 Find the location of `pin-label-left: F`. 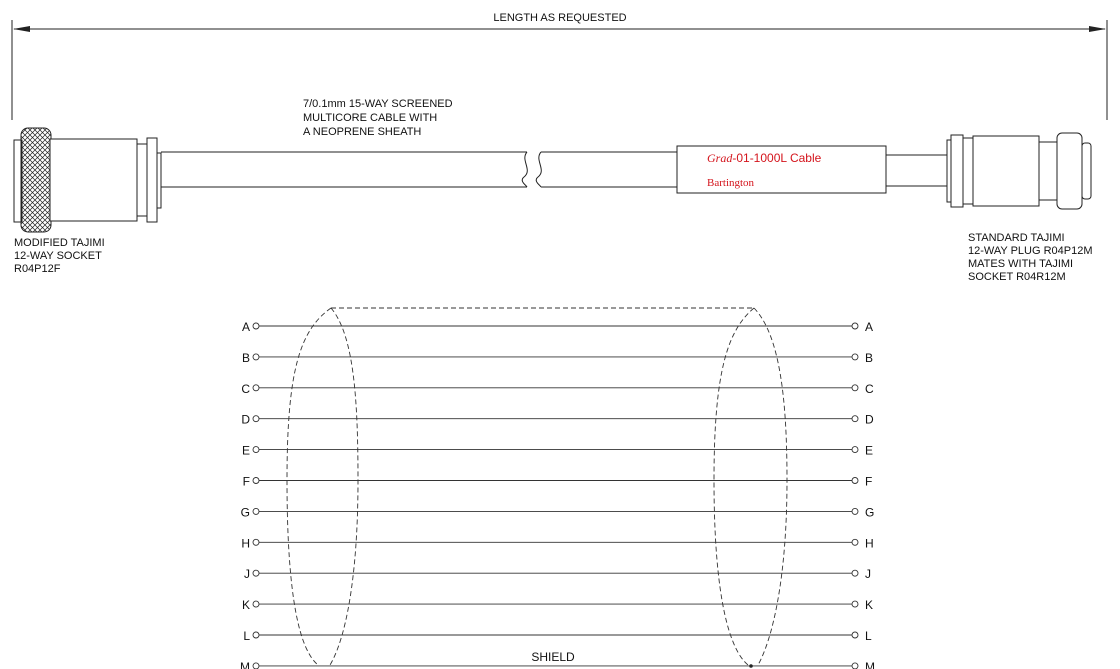

pin-label-left: F is located at coordinates (246, 482).